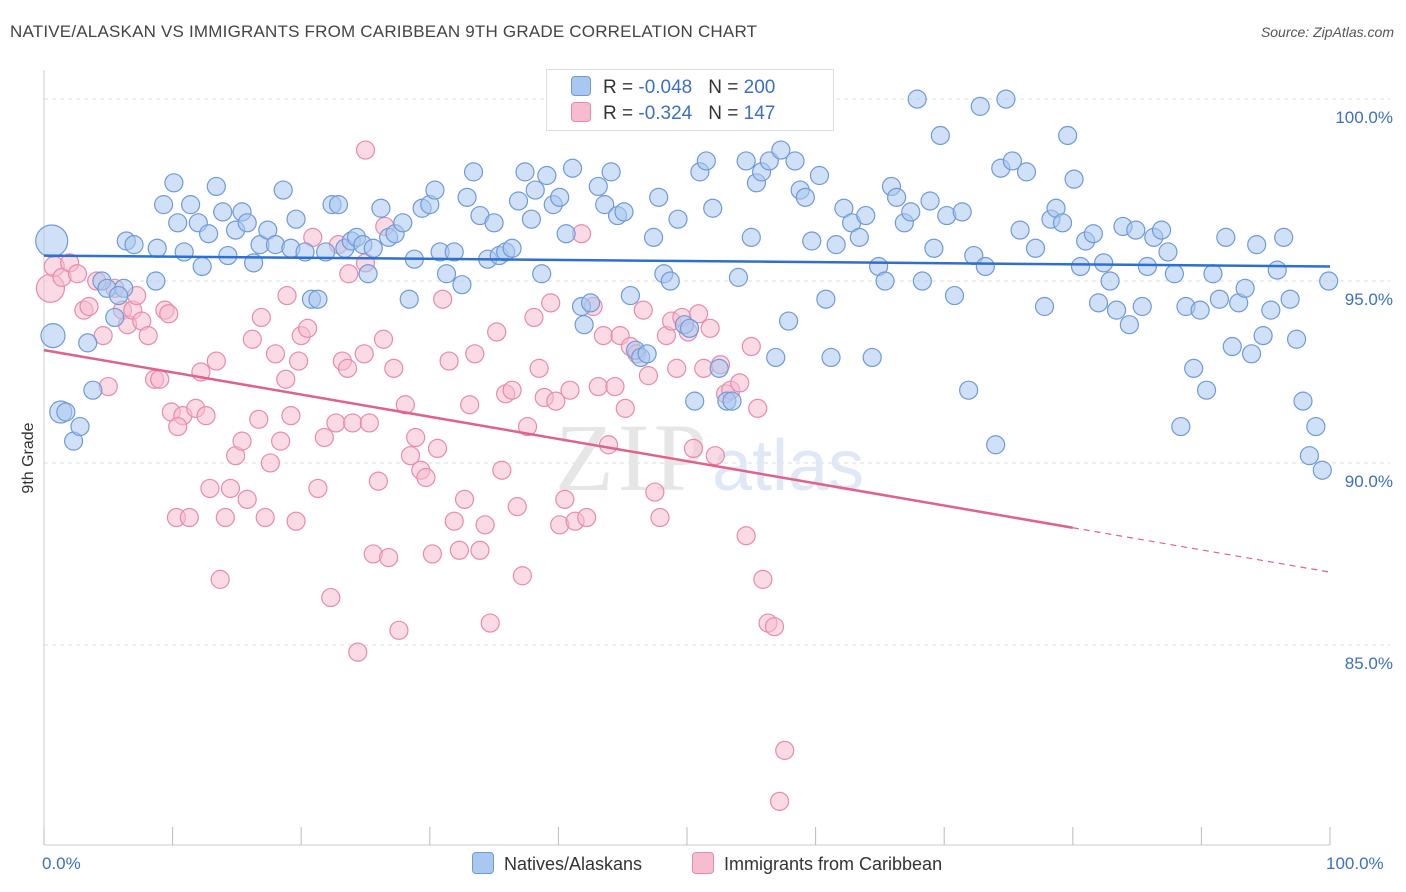 The image size is (1406, 892). What do you see at coordinates (759, 113) in the screenshot?
I see `legend-n-value: 147` at bounding box center [759, 113].